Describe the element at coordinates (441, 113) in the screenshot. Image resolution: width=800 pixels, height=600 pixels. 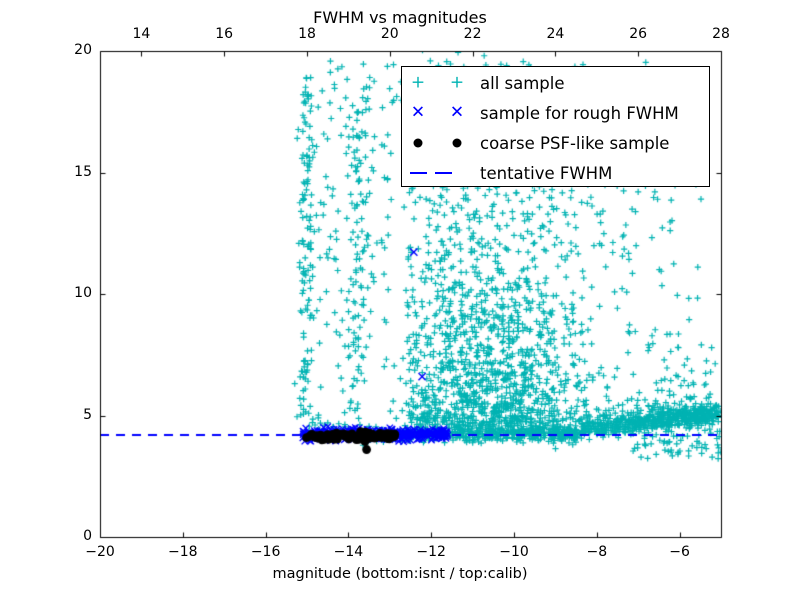
I see `legend-handle-cross: ✕ ✕` at that location.